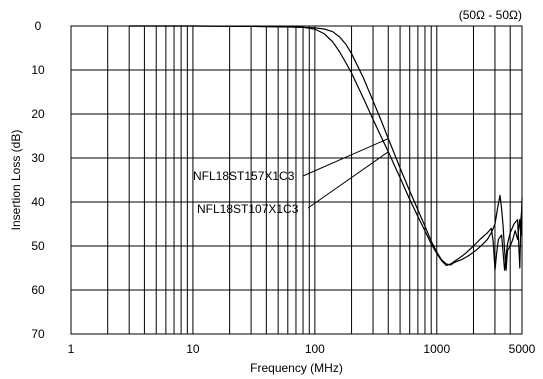 Image resolution: width=543 pixels, height=379 pixels. What do you see at coordinates (193, 349) in the screenshot?
I see `x-tick-label: 10` at bounding box center [193, 349].